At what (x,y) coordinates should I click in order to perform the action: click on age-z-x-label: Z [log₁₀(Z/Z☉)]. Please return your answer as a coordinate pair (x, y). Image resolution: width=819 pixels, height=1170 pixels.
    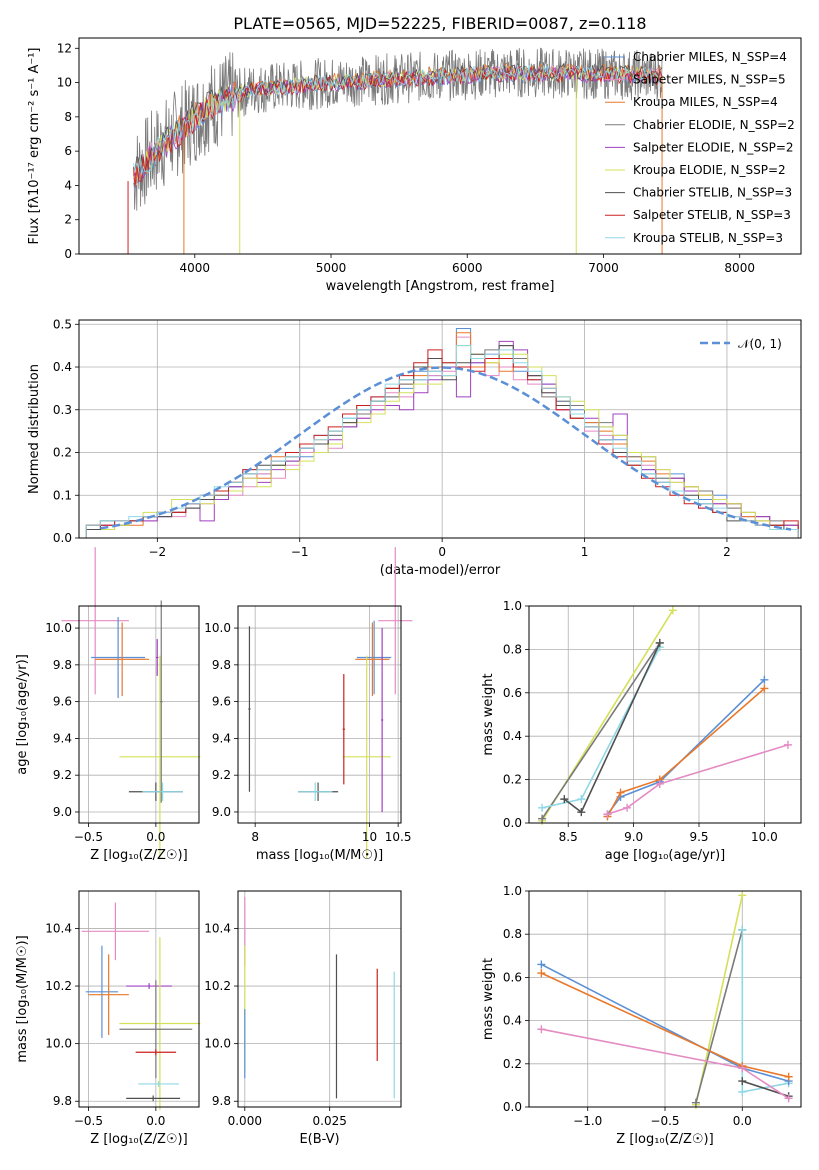
    Looking at the image, I should click on (138, 855).